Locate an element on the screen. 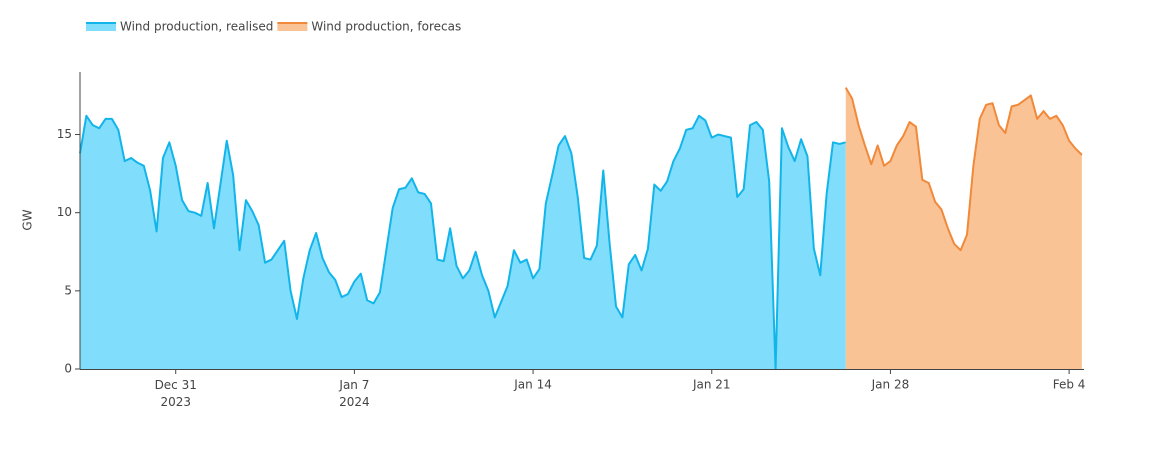  y-tick-label: 0 is located at coordinates (68, 369).